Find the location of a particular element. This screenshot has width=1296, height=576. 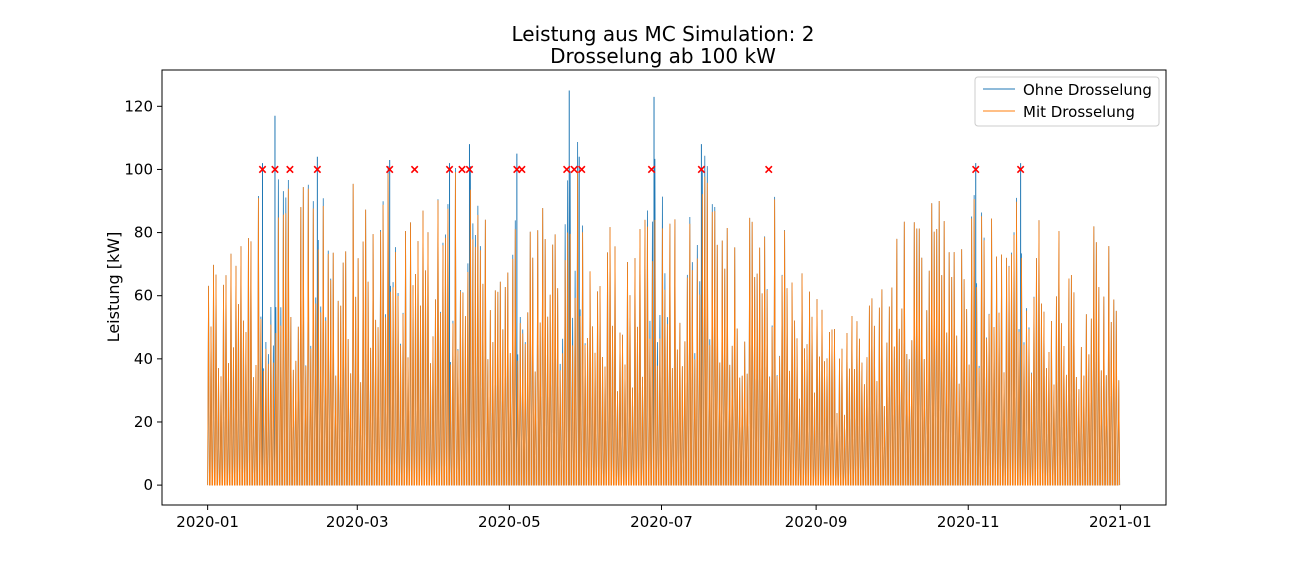

x-tick-label: 2020-03 is located at coordinates (357, 522).